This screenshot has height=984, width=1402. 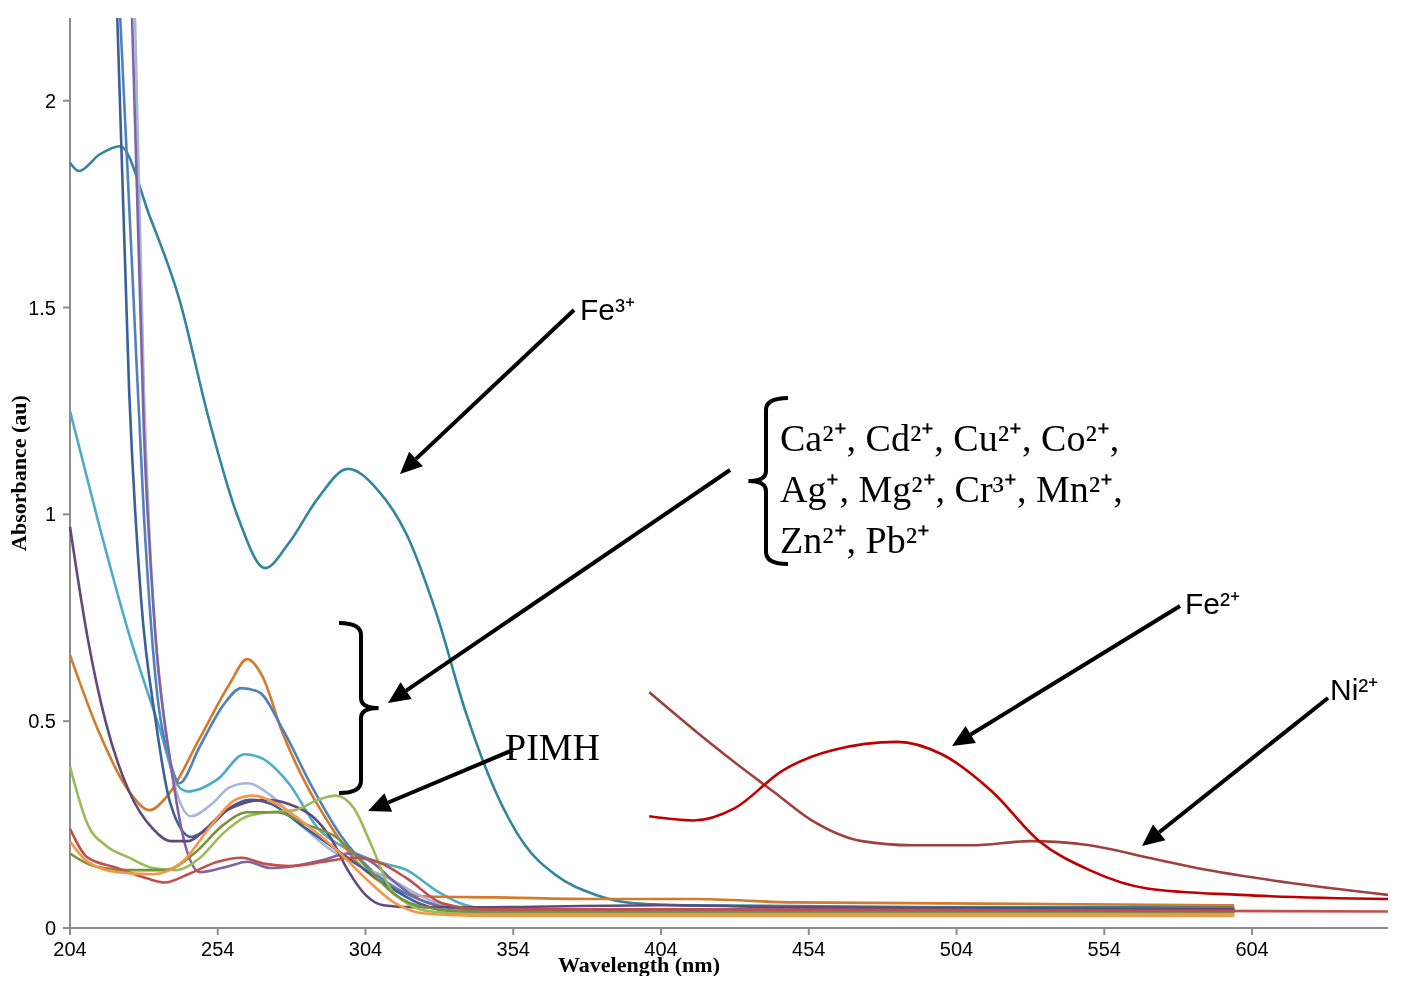 What do you see at coordinates (70, 949) in the screenshot?
I see `x-tick-label: 204` at bounding box center [70, 949].